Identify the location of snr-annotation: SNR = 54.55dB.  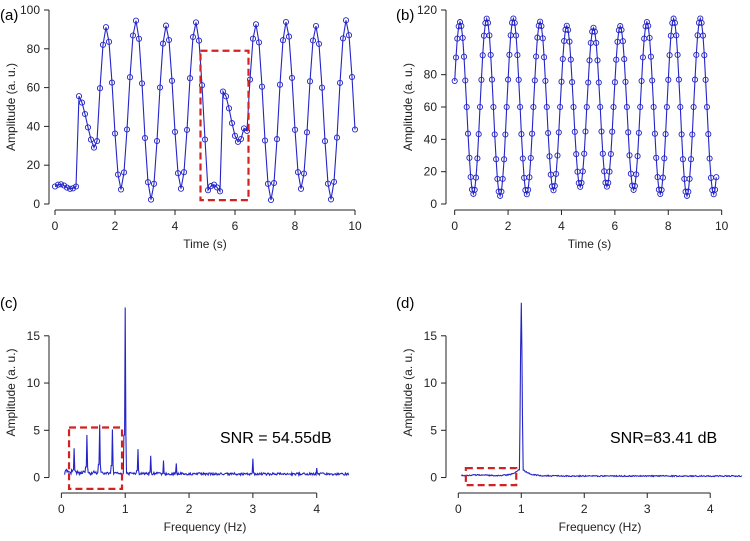
(276, 438).